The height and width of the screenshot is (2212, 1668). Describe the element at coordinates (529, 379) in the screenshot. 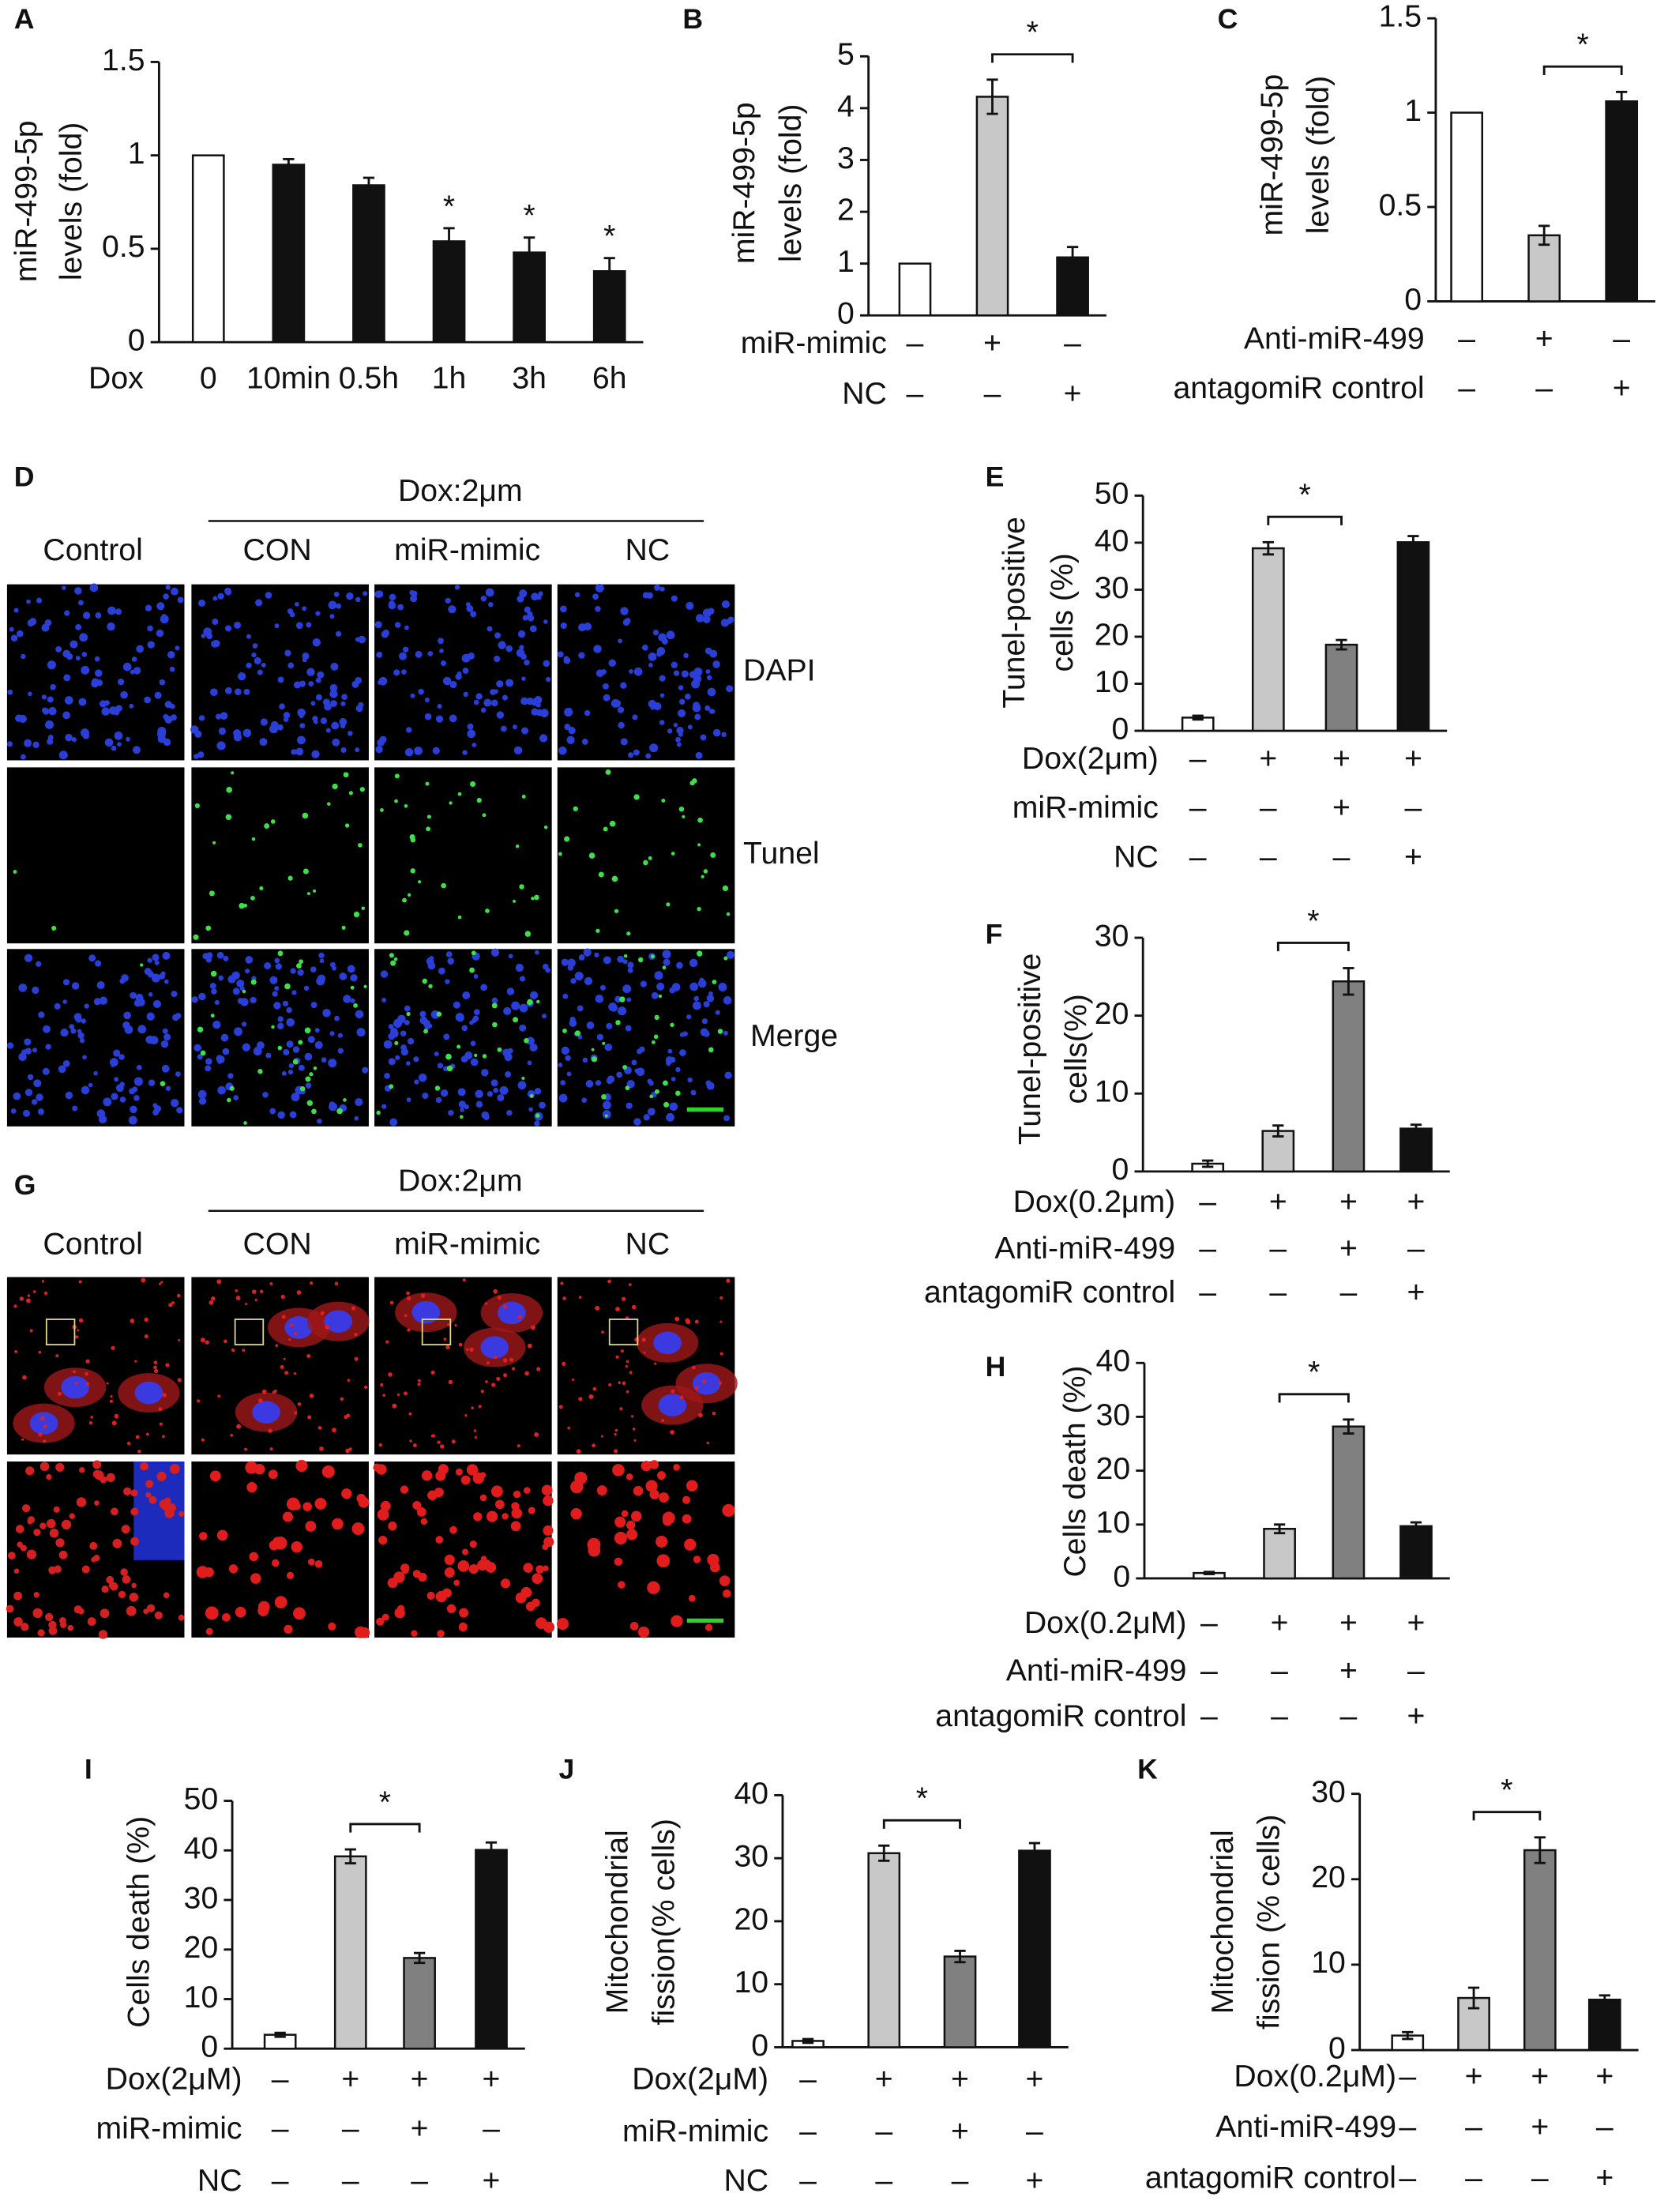

I see `row-cell: 3h` at that location.